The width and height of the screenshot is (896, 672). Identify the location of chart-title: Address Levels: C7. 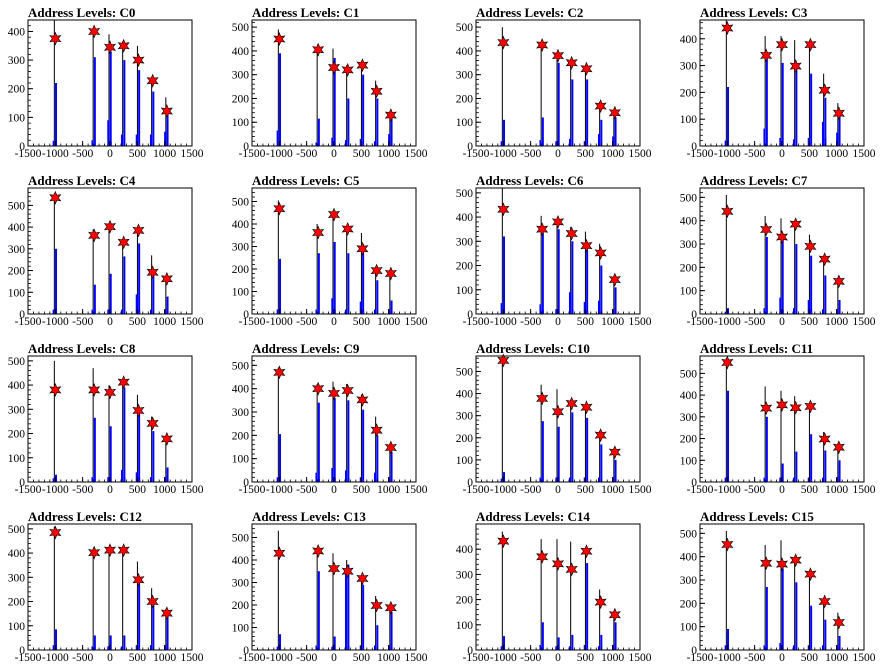
(754, 180).